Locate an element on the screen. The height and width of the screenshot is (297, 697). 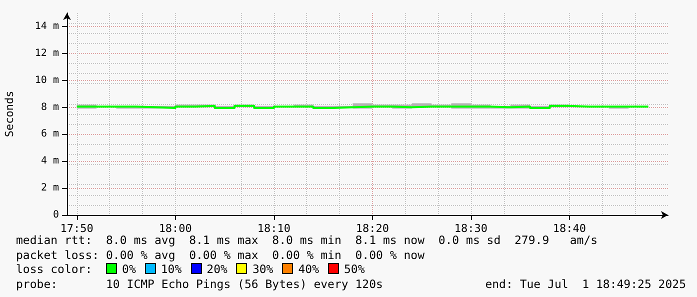
y-tick-label: 12 m is located at coordinates (46, 53).